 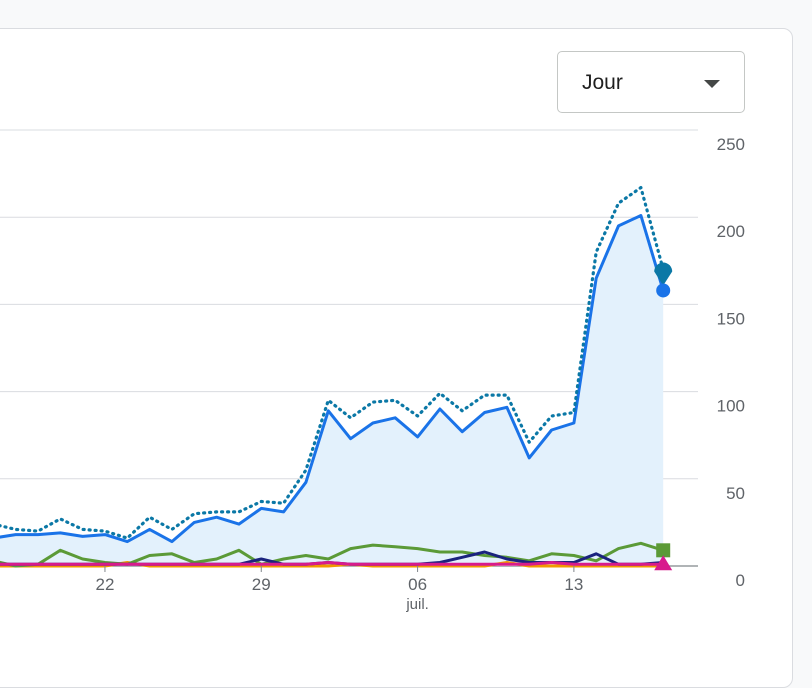 What do you see at coordinates (663, 290) in the screenshot?
I see `series-end-marker-primary` at bounding box center [663, 290].